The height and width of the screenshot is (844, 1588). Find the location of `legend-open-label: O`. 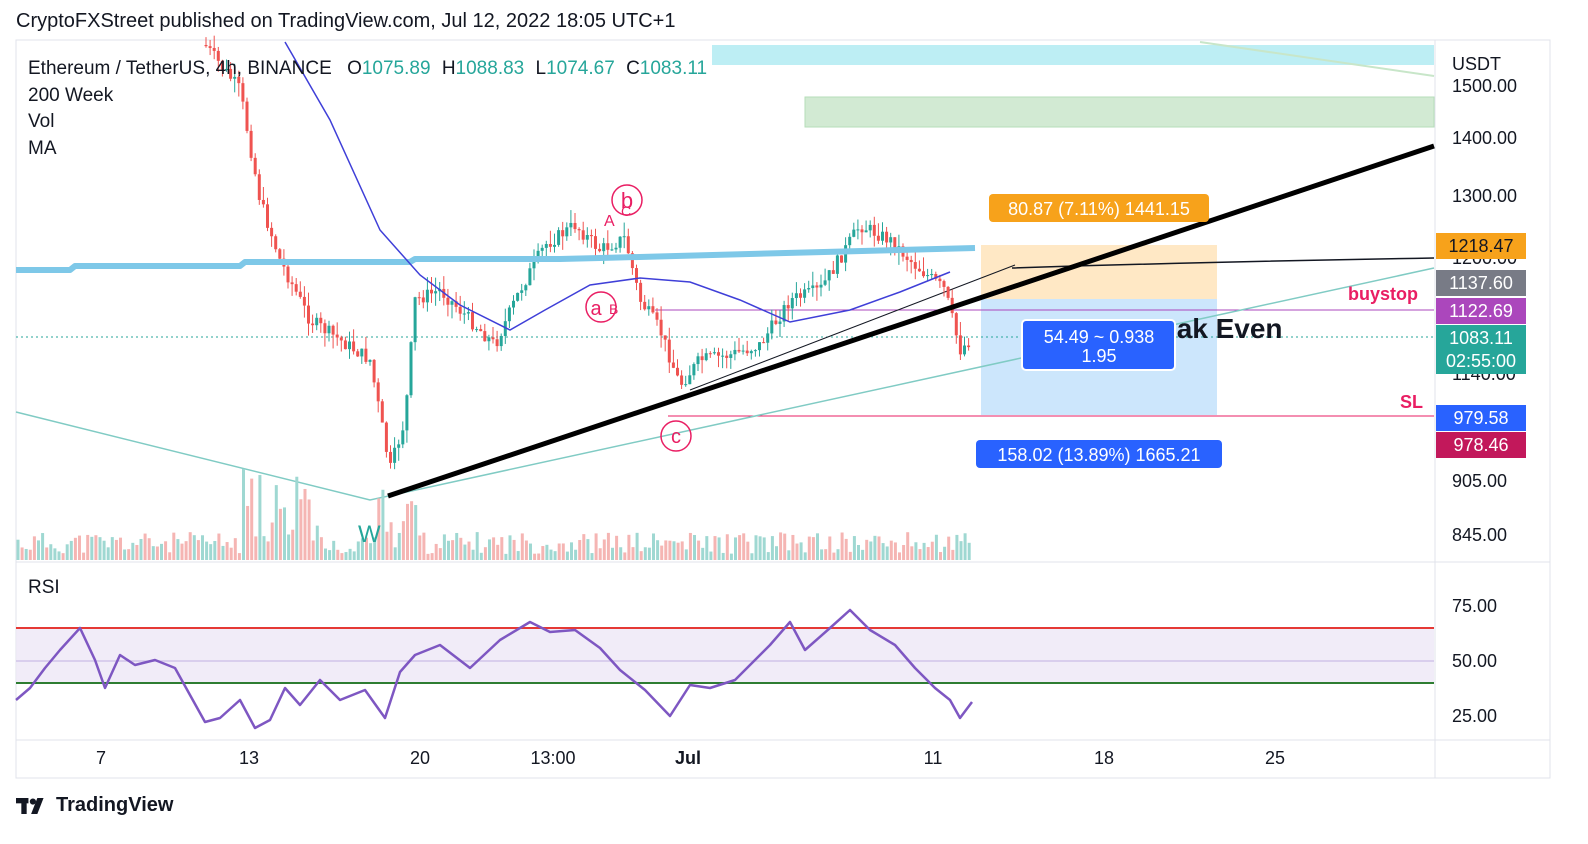

legend-open-label: O is located at coordinates (354, 68).